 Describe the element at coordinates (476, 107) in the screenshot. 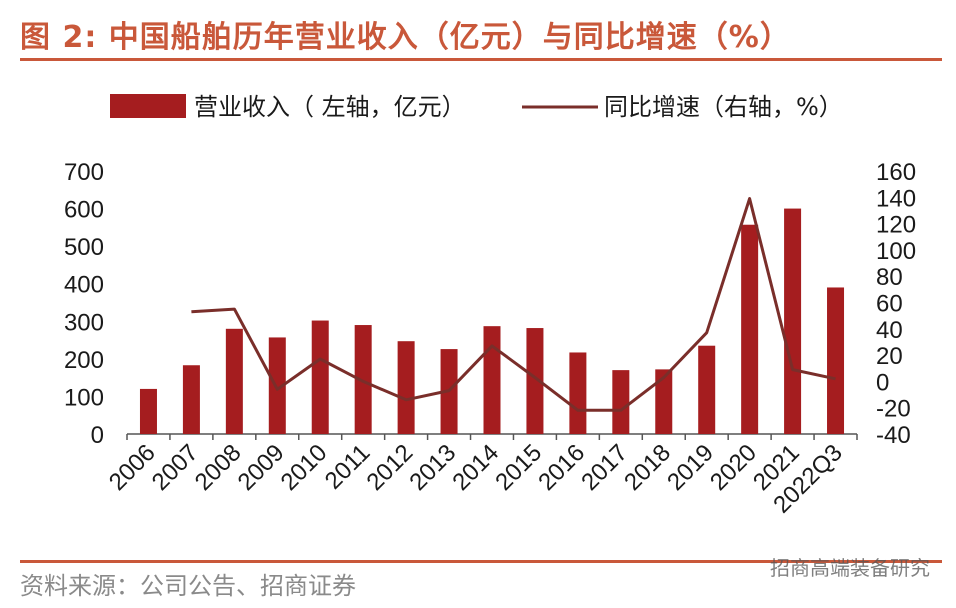

I see `legend: 营业收入（ 左轴，亿元） 同比增速（右轴，%）` at that location.